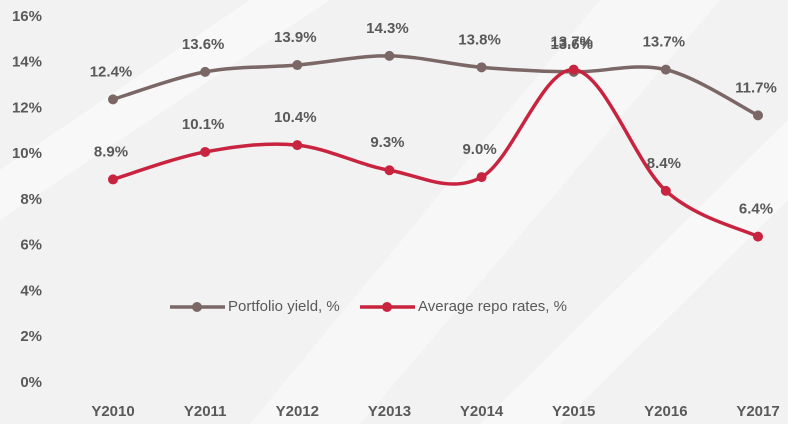  Describe the element at coordinates (757, 411) in the screenshot. I see `x-tick-label: Y2017` at that location.